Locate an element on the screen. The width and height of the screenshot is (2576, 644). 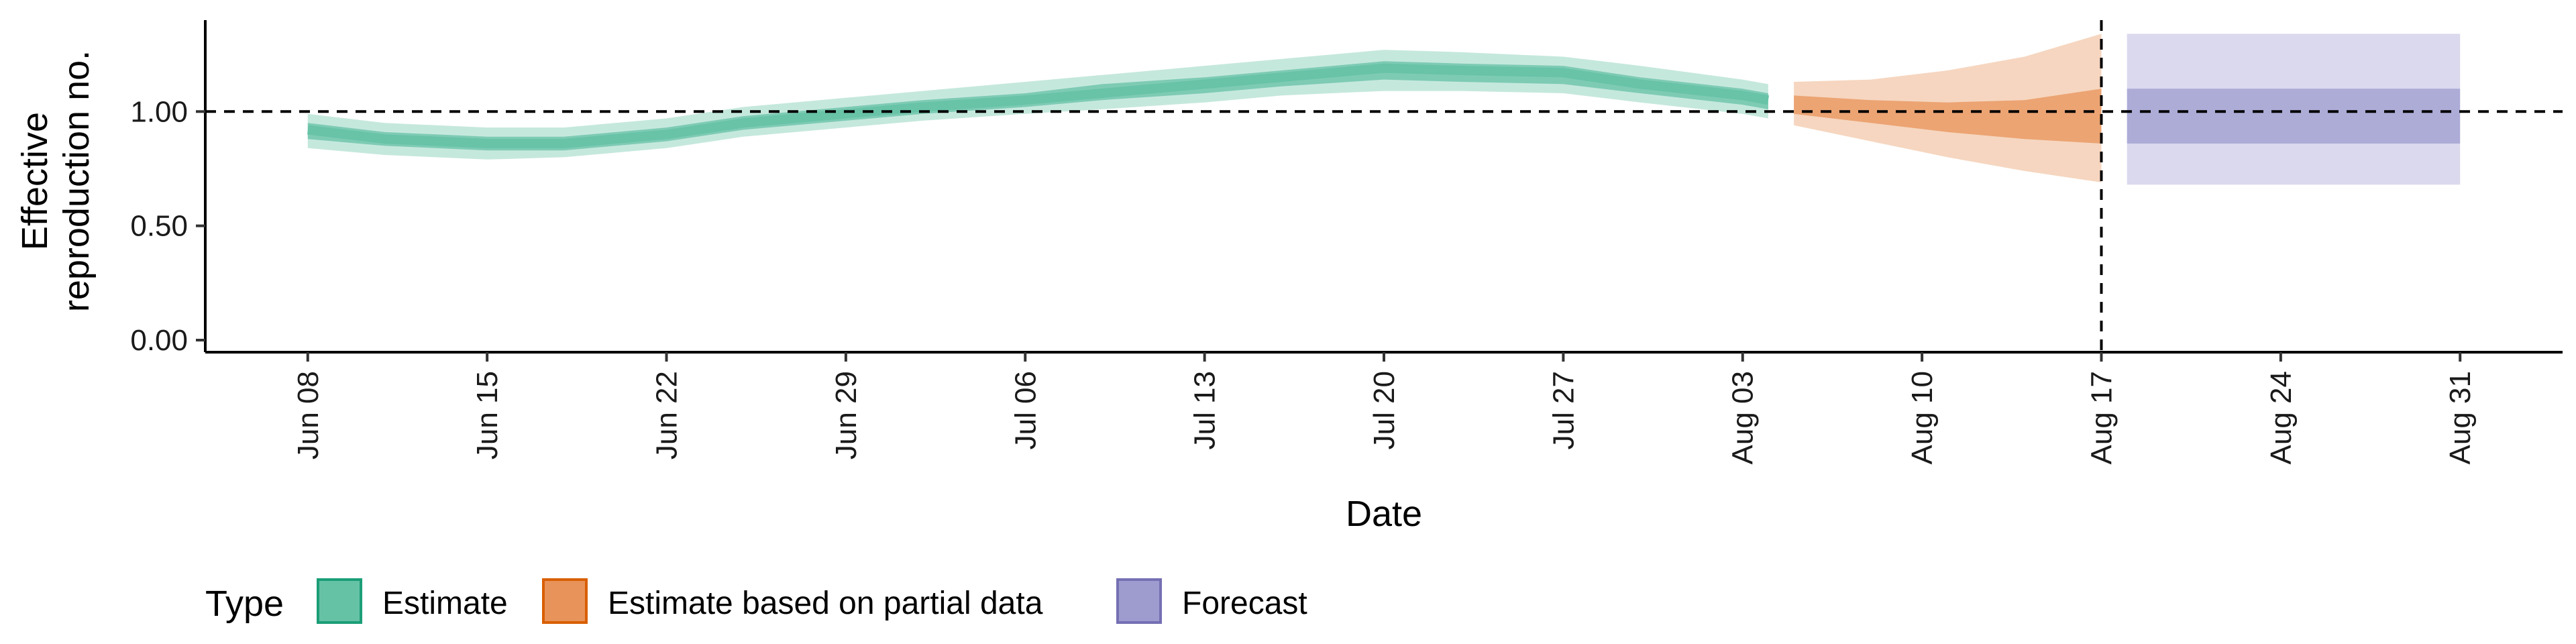
y-axis-title-line-2: reproduction no. is located at coordinates (76, 181).